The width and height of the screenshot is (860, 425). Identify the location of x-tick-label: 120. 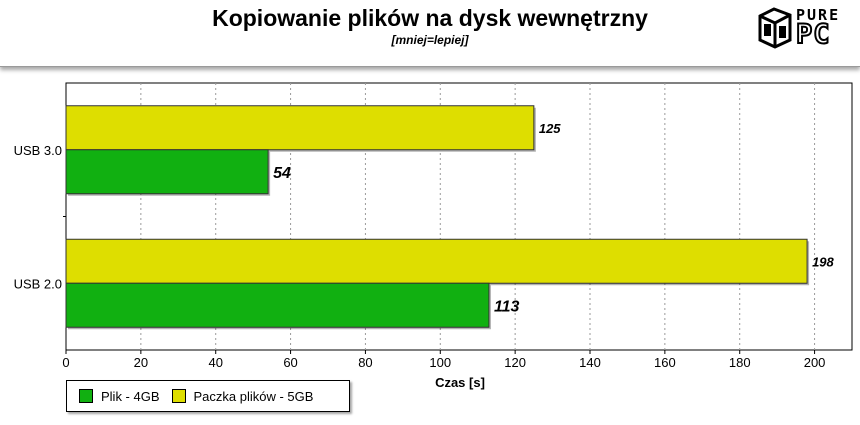
(515, 362).